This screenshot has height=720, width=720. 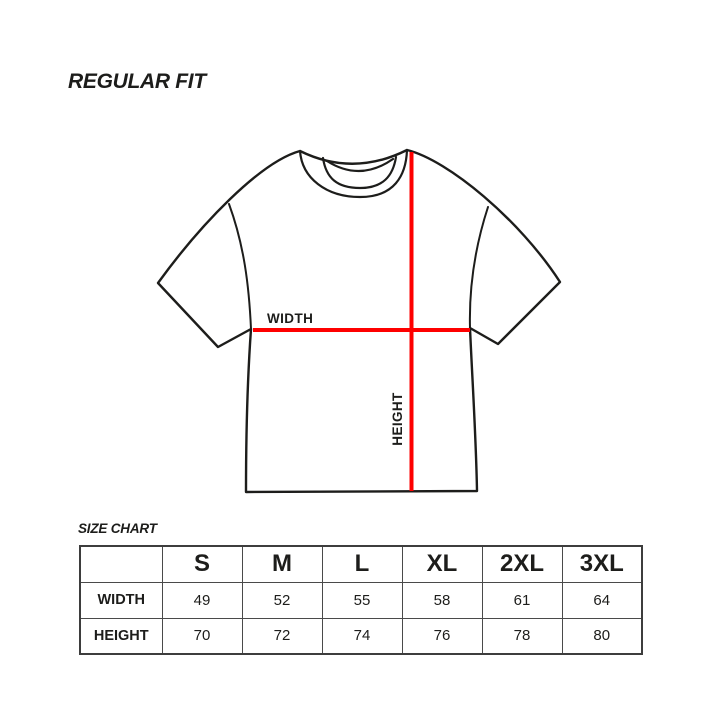 I want to click on size-header-row: S M L XL 2XL 3XL, so click(x=361, y=564).